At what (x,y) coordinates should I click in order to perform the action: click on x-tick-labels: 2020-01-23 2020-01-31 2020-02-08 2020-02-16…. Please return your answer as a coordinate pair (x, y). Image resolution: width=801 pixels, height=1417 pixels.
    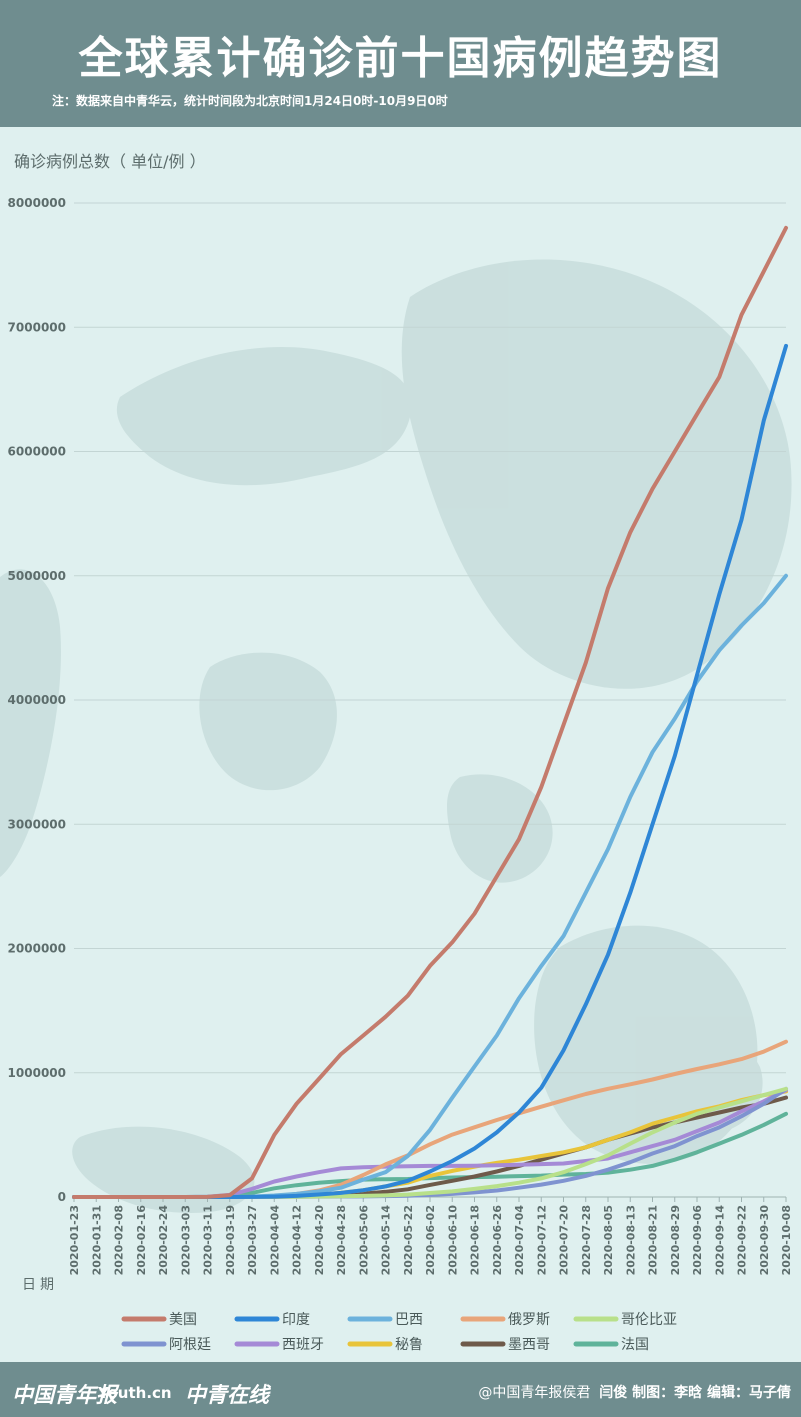
    Looking at the image, I should click on (430, 1236).